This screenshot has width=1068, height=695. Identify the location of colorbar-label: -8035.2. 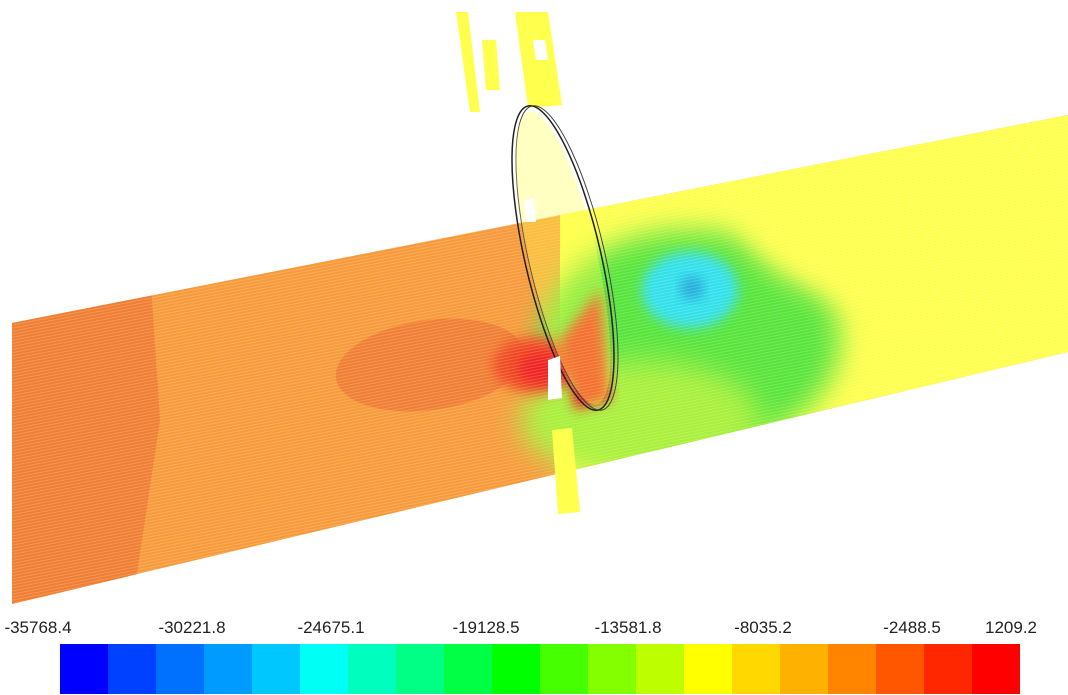
(763, 627).